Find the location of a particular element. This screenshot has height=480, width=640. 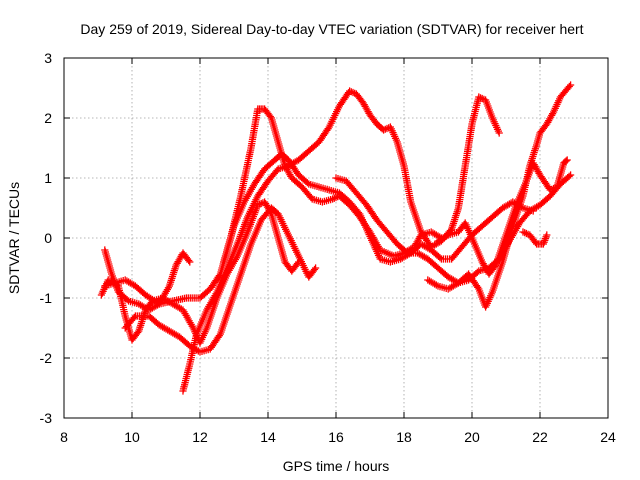

x-tick-label: 12 is located at coordinates (200, 437).